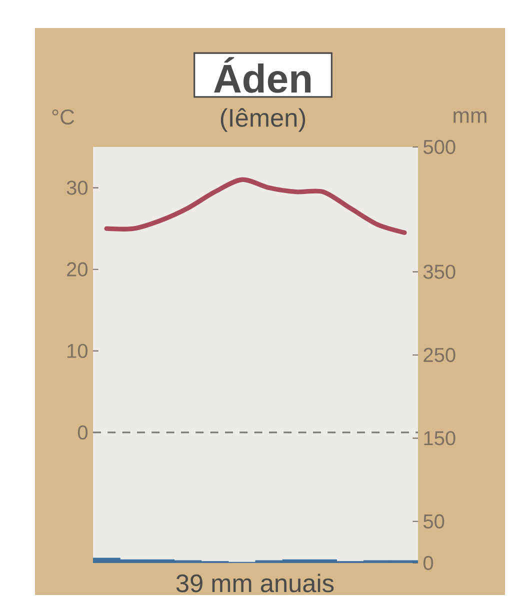  Describe the element at coordinates (440, 147) in the screenshot. I see `y2-tick-label: 500` at that location.